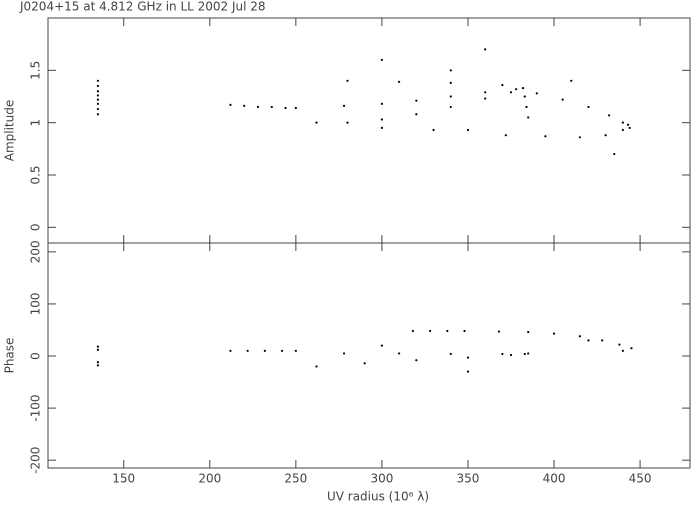 The width and height of the screenshot is (693, 515). Describe the element at coordinates (10, 131) in the screenshot. I see `y-axis-title: Amplitude` at that location.